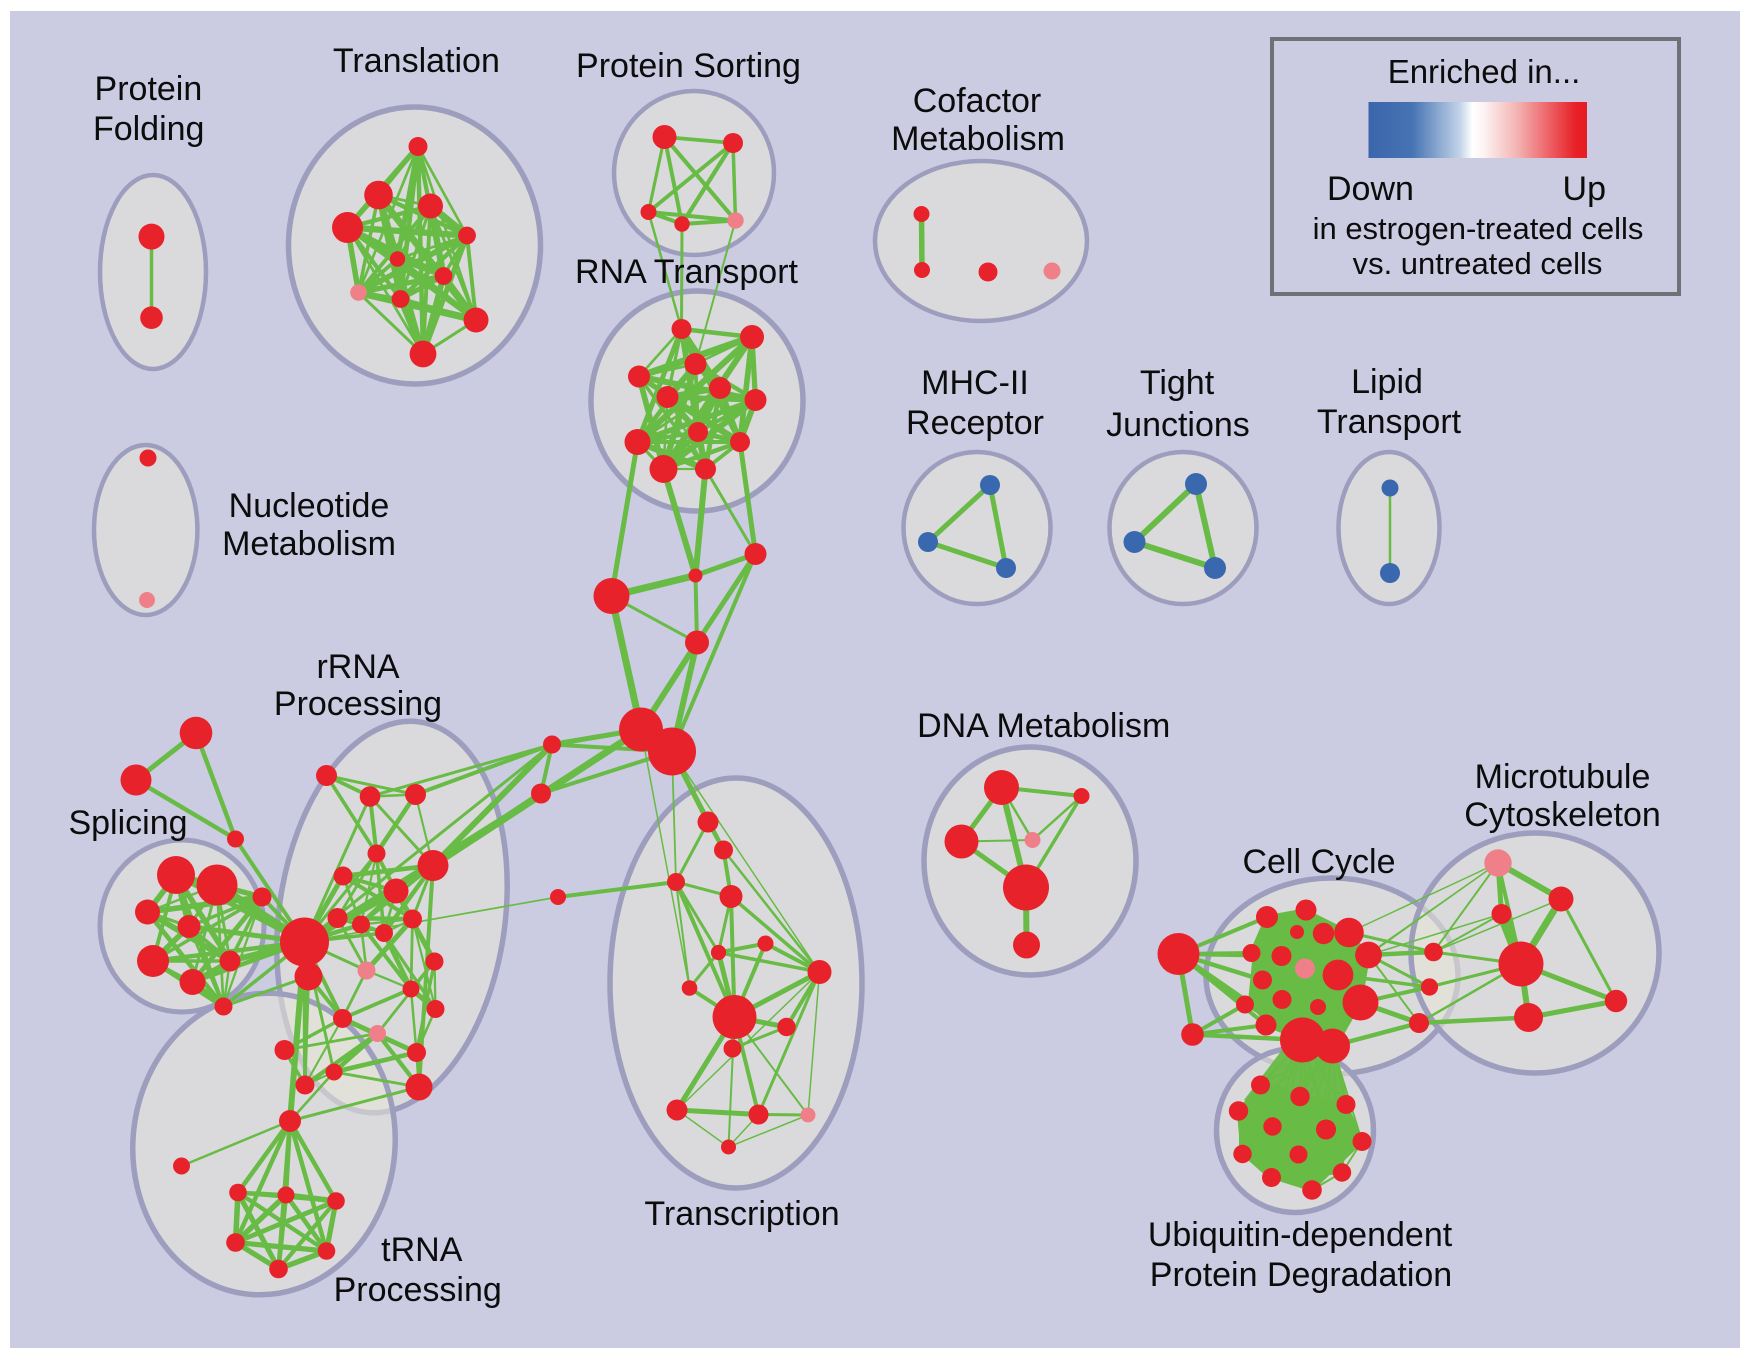 This screenshot has height=1360, width=1750. I want to click on svg-text: Junctions, so click(1178, 425).